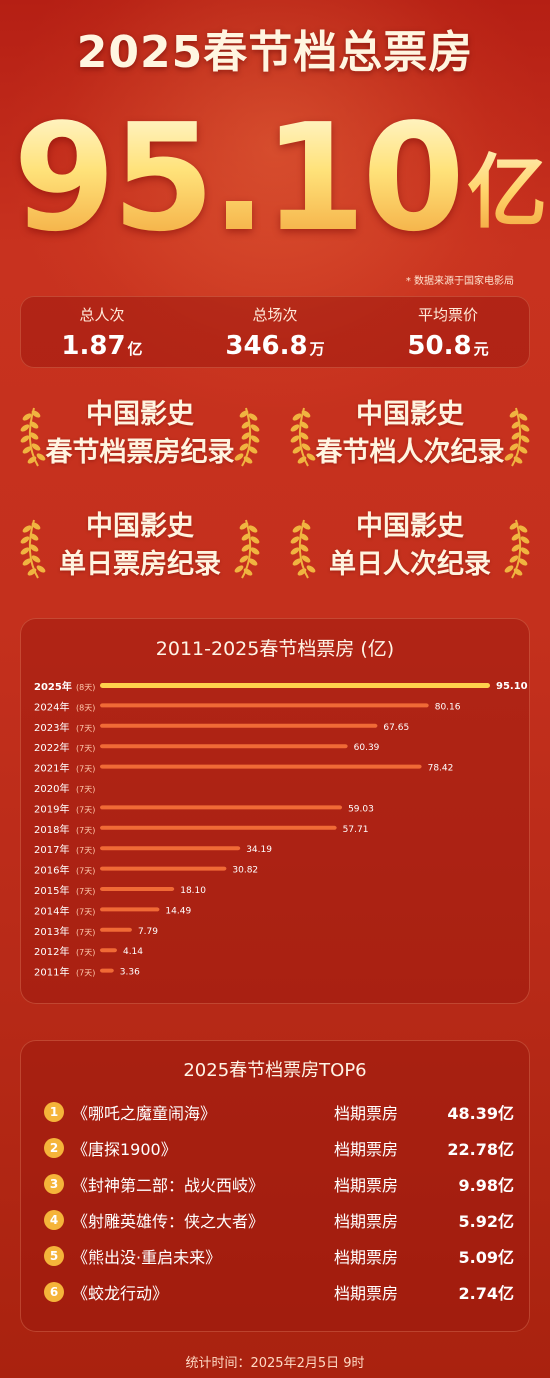 This screenshot has height=1378, width=550. What do you see at coordinates (51, 747) in the screenshot?
I see `category-label: 2022年` at bounding box center [51, 747].